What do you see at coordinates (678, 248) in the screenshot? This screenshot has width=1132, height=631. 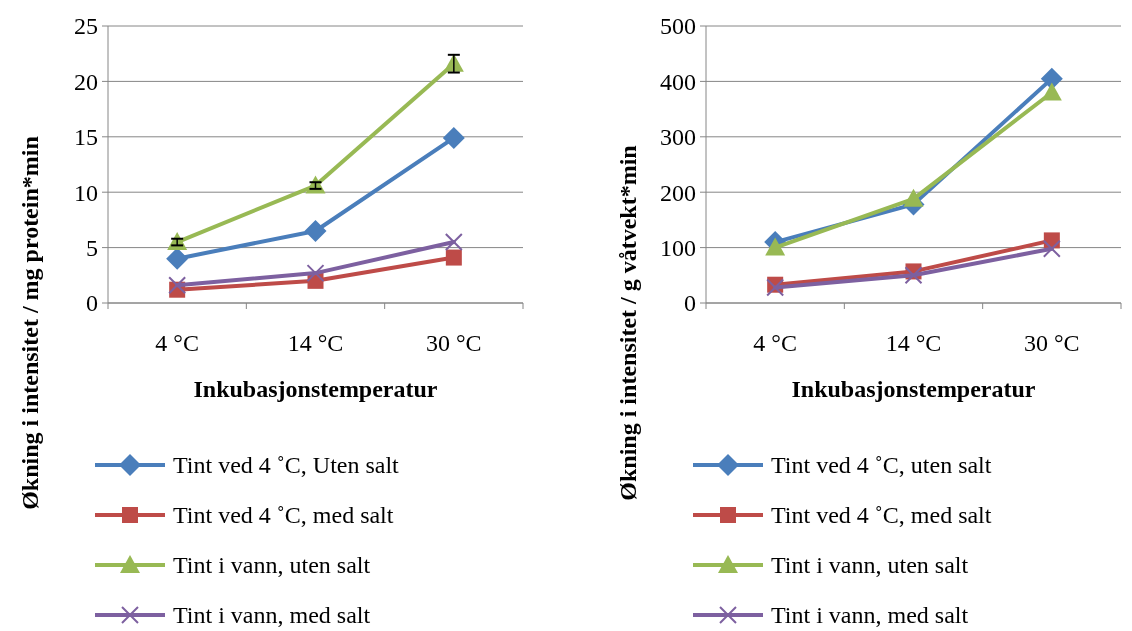 I see `y-tick-label: 100` at bounding box center [678, 248].